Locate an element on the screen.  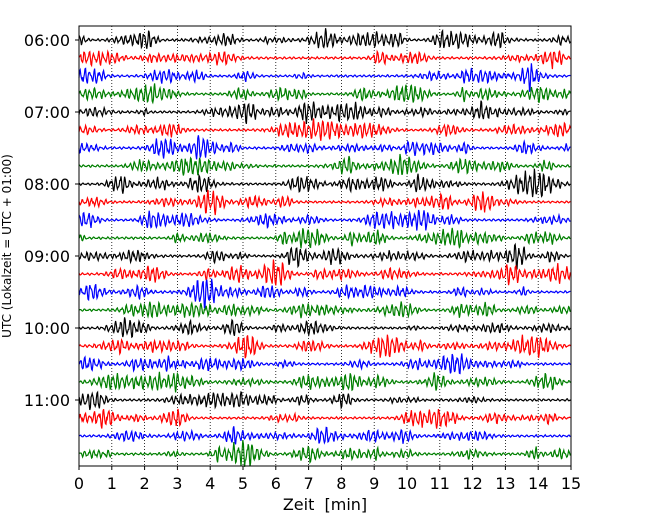
x-tick-label: 7 is located at coordinates (309, 483).